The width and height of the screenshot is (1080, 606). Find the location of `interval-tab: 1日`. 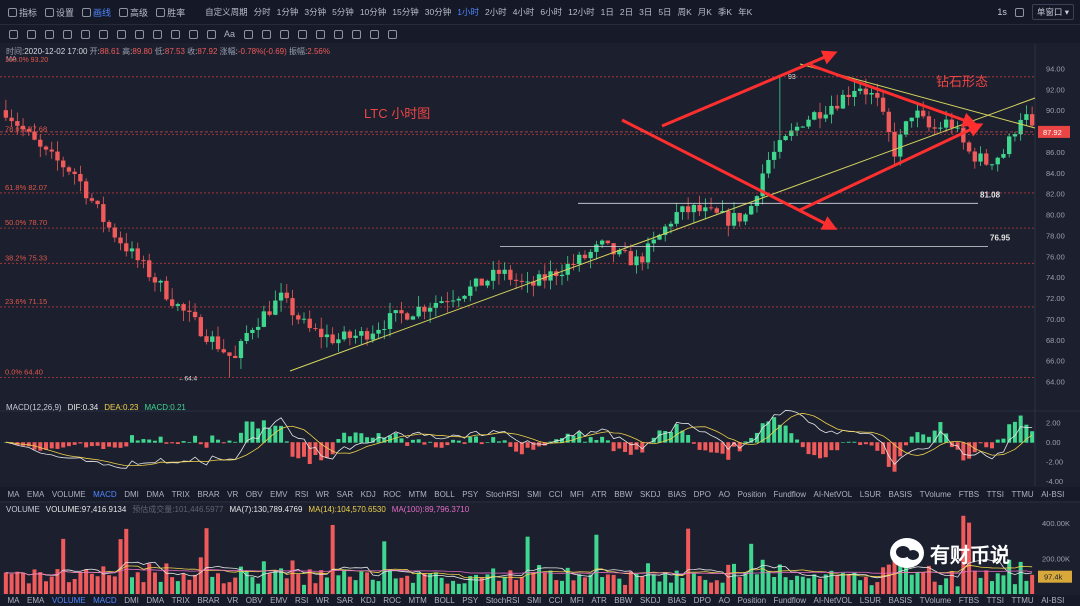

interval-tab: 1日 is located at coordinates (607, 12).